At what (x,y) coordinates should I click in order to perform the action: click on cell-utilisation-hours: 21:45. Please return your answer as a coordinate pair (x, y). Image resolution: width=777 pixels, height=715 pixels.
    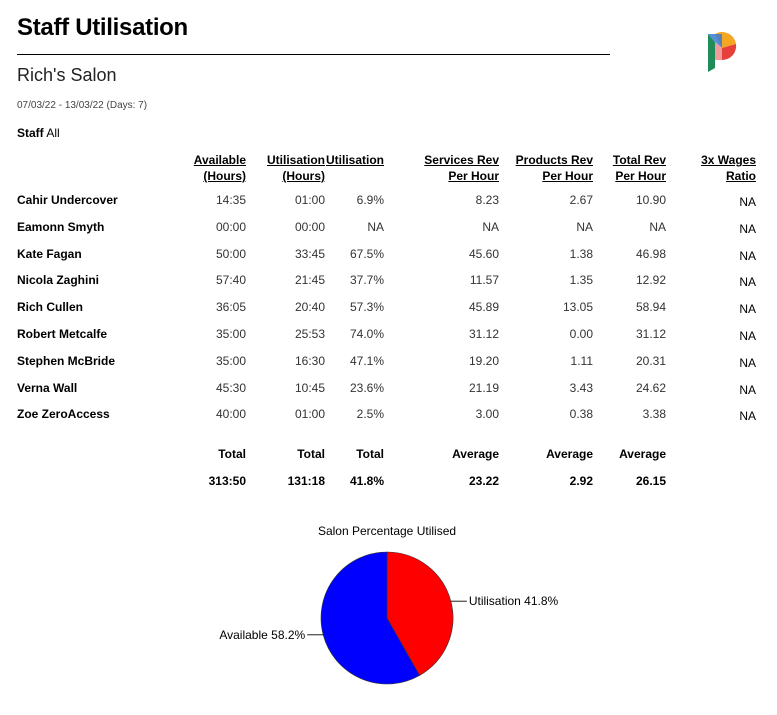
    Looking at the image, I should click on (309, 280).